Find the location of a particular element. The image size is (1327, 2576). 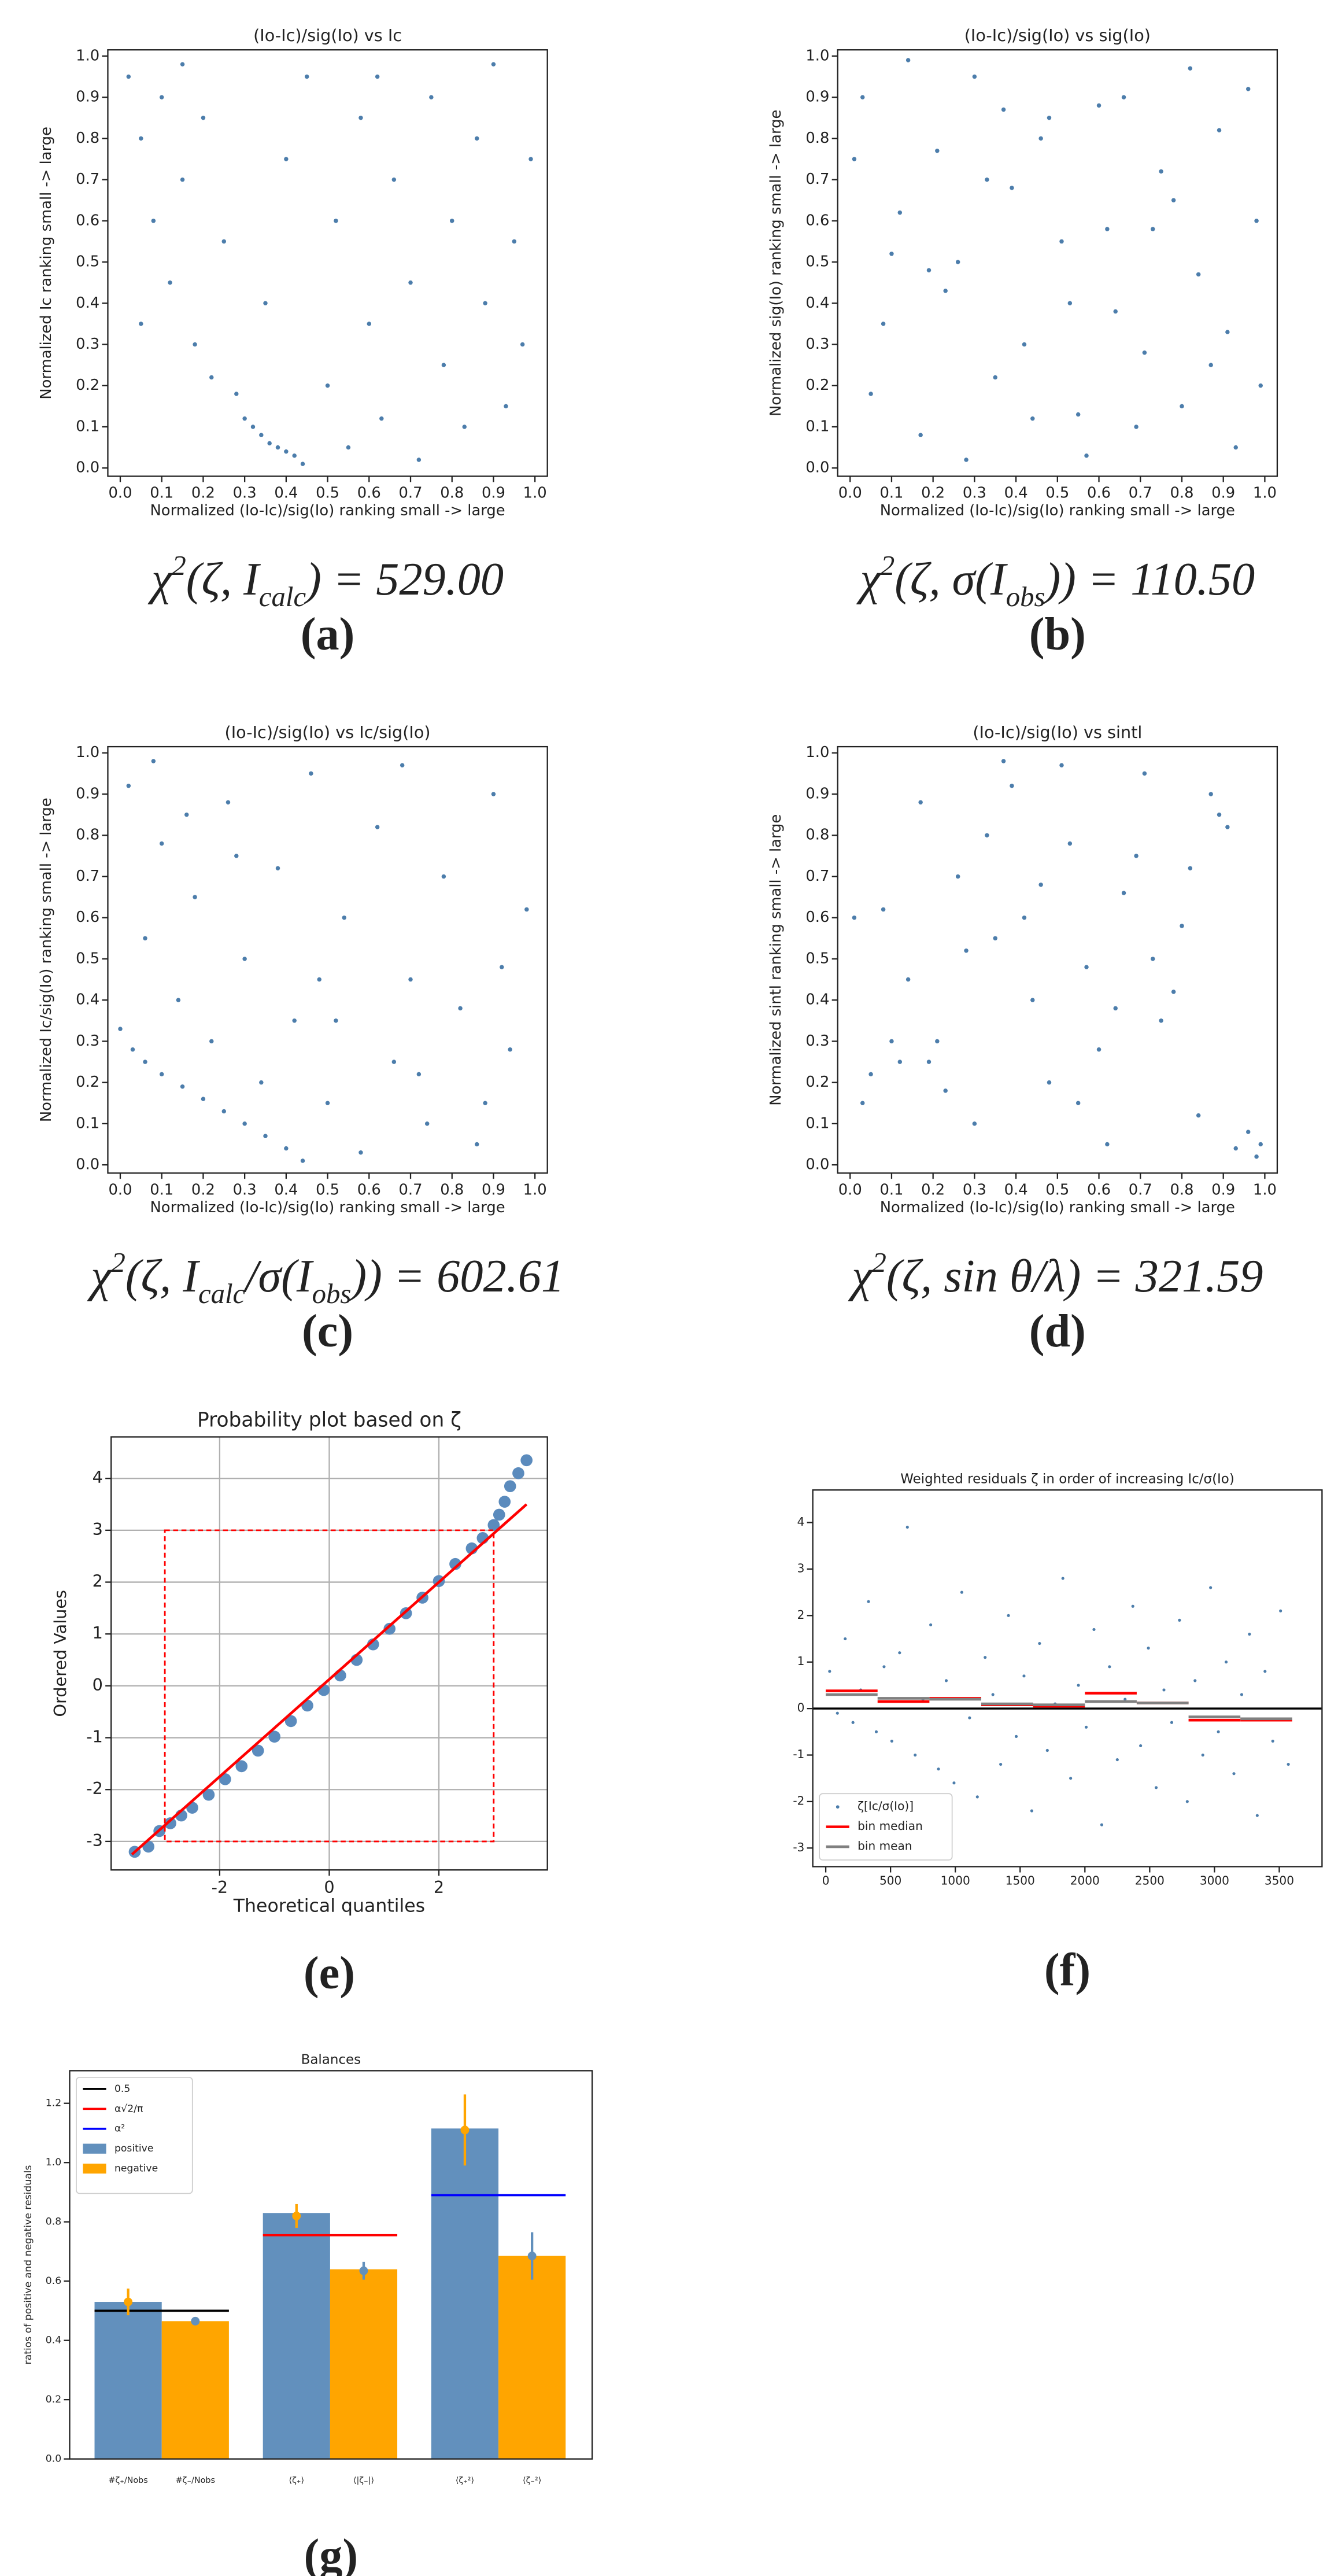

caption-part: ) = 529.00 is located at coordinates (404, 579).